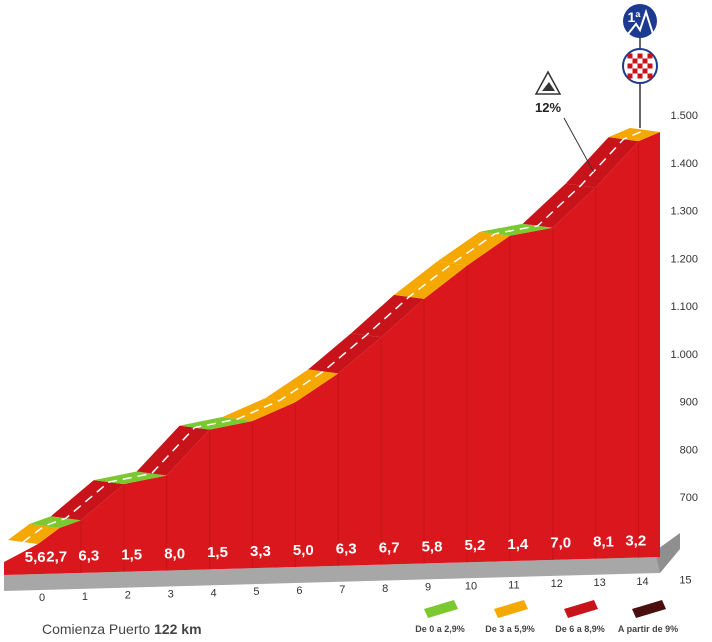 This screenshot has width=712, height=642. I want to click on km-tick-label: 11, so click(513, 585).